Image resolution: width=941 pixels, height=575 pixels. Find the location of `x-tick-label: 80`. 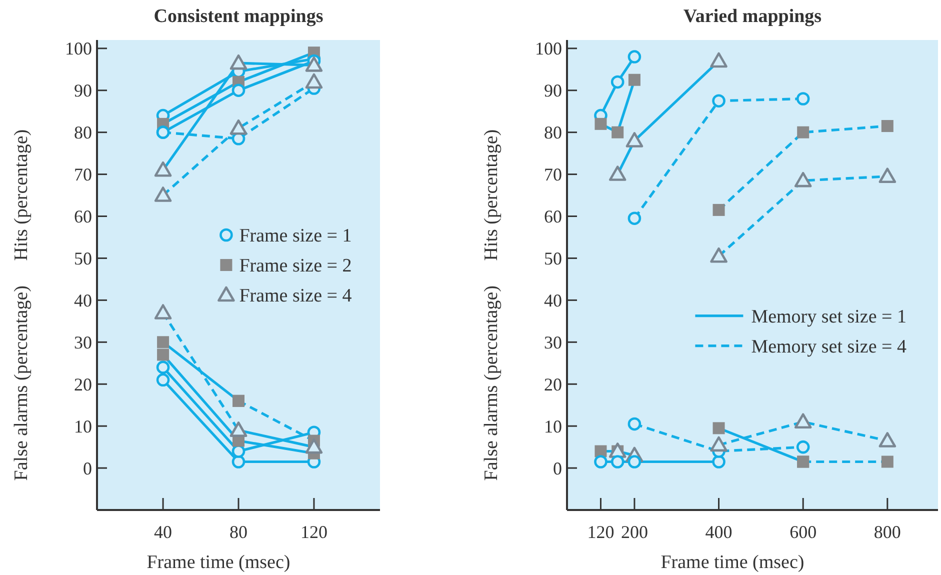

x-tick-label: 80 is located at coordinates (239, 532).